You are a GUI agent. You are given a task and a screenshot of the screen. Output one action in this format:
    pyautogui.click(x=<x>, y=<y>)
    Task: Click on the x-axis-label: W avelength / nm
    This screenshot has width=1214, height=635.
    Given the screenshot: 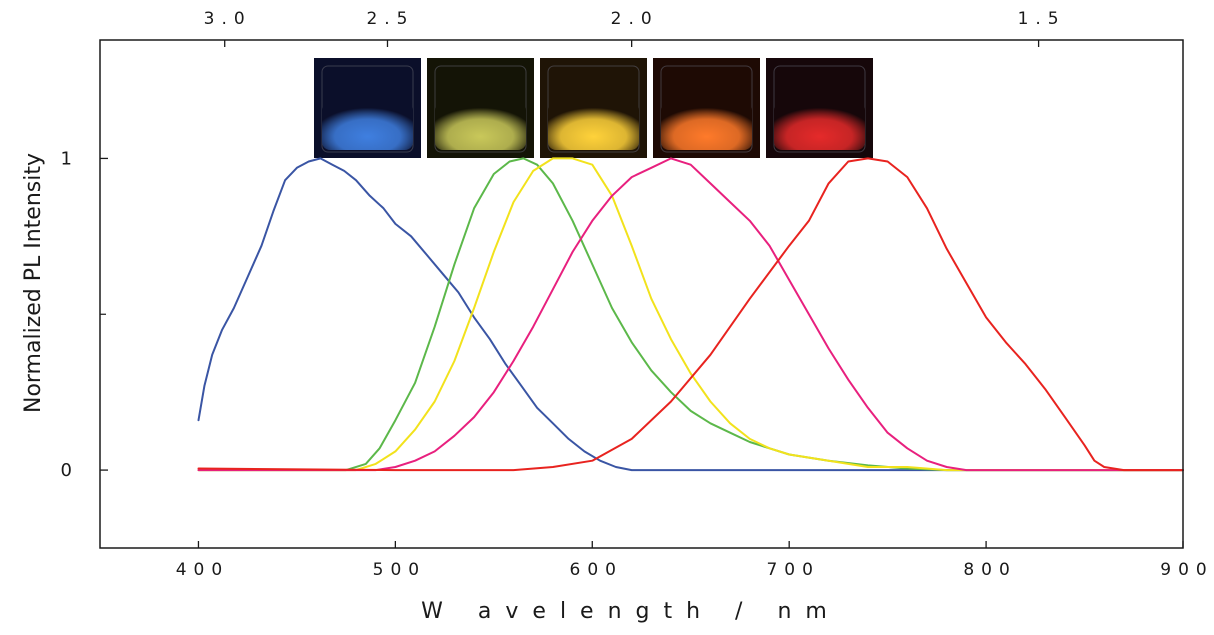 What is the action you would take?
    pyautogui.click(x=631, y=611)
    